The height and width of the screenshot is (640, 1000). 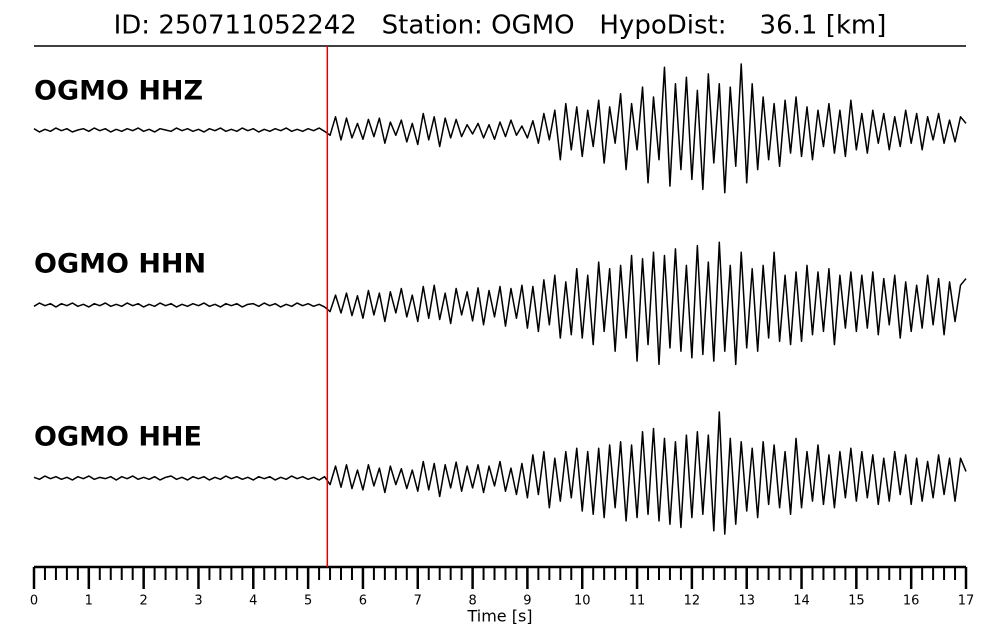 What do you see at coordinates (637, 601) in the screenshot?
I see `x-tick-label: 11` at bounding box center [637, 601].